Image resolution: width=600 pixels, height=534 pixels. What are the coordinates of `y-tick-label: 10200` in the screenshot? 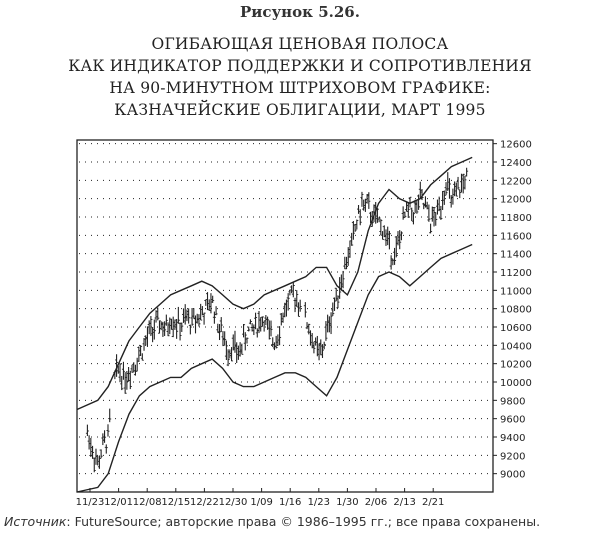 It's located at (516, 365).